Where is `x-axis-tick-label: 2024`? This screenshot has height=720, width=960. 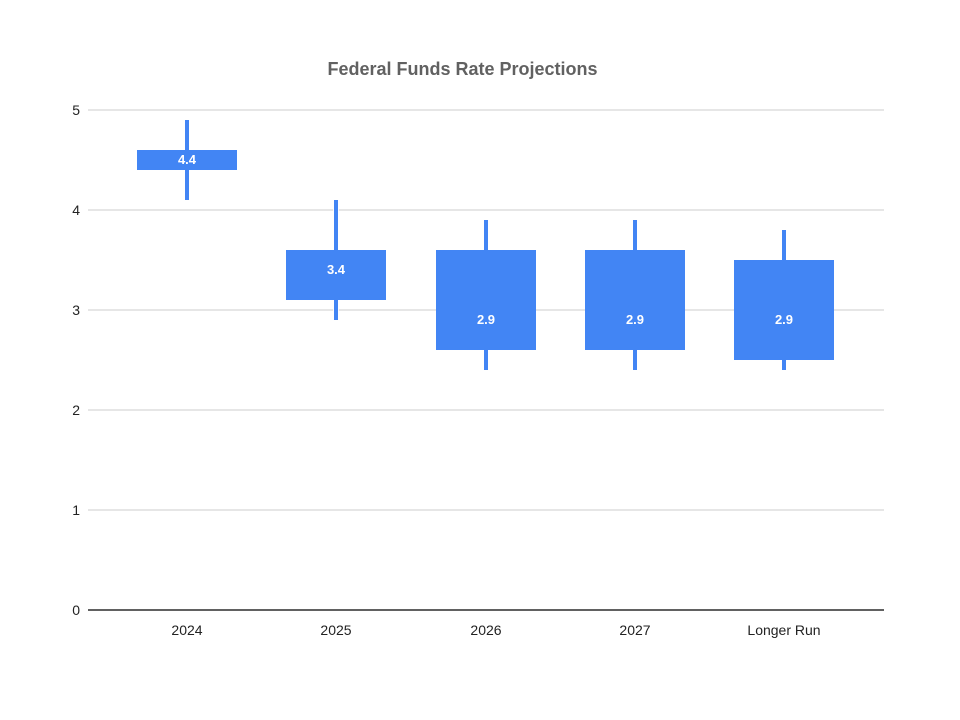 x-axis-tick-label: 2024 is located at coordinates (187, 630).